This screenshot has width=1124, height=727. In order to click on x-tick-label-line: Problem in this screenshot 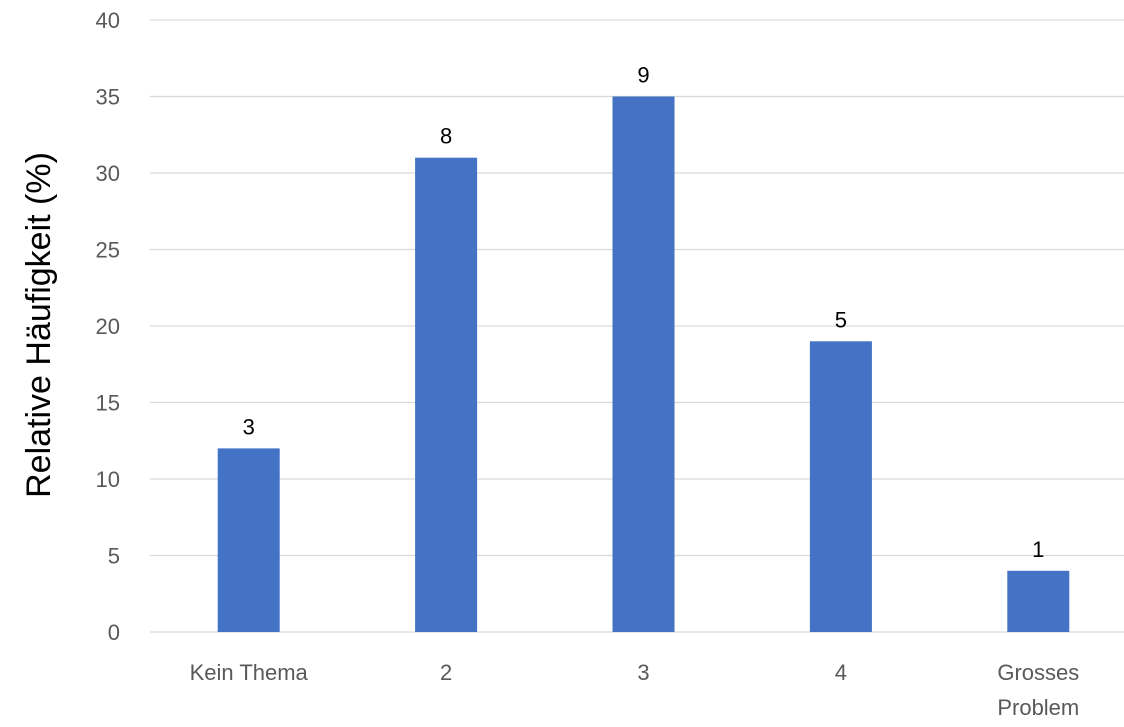, I will do `click(1038, 707)`.